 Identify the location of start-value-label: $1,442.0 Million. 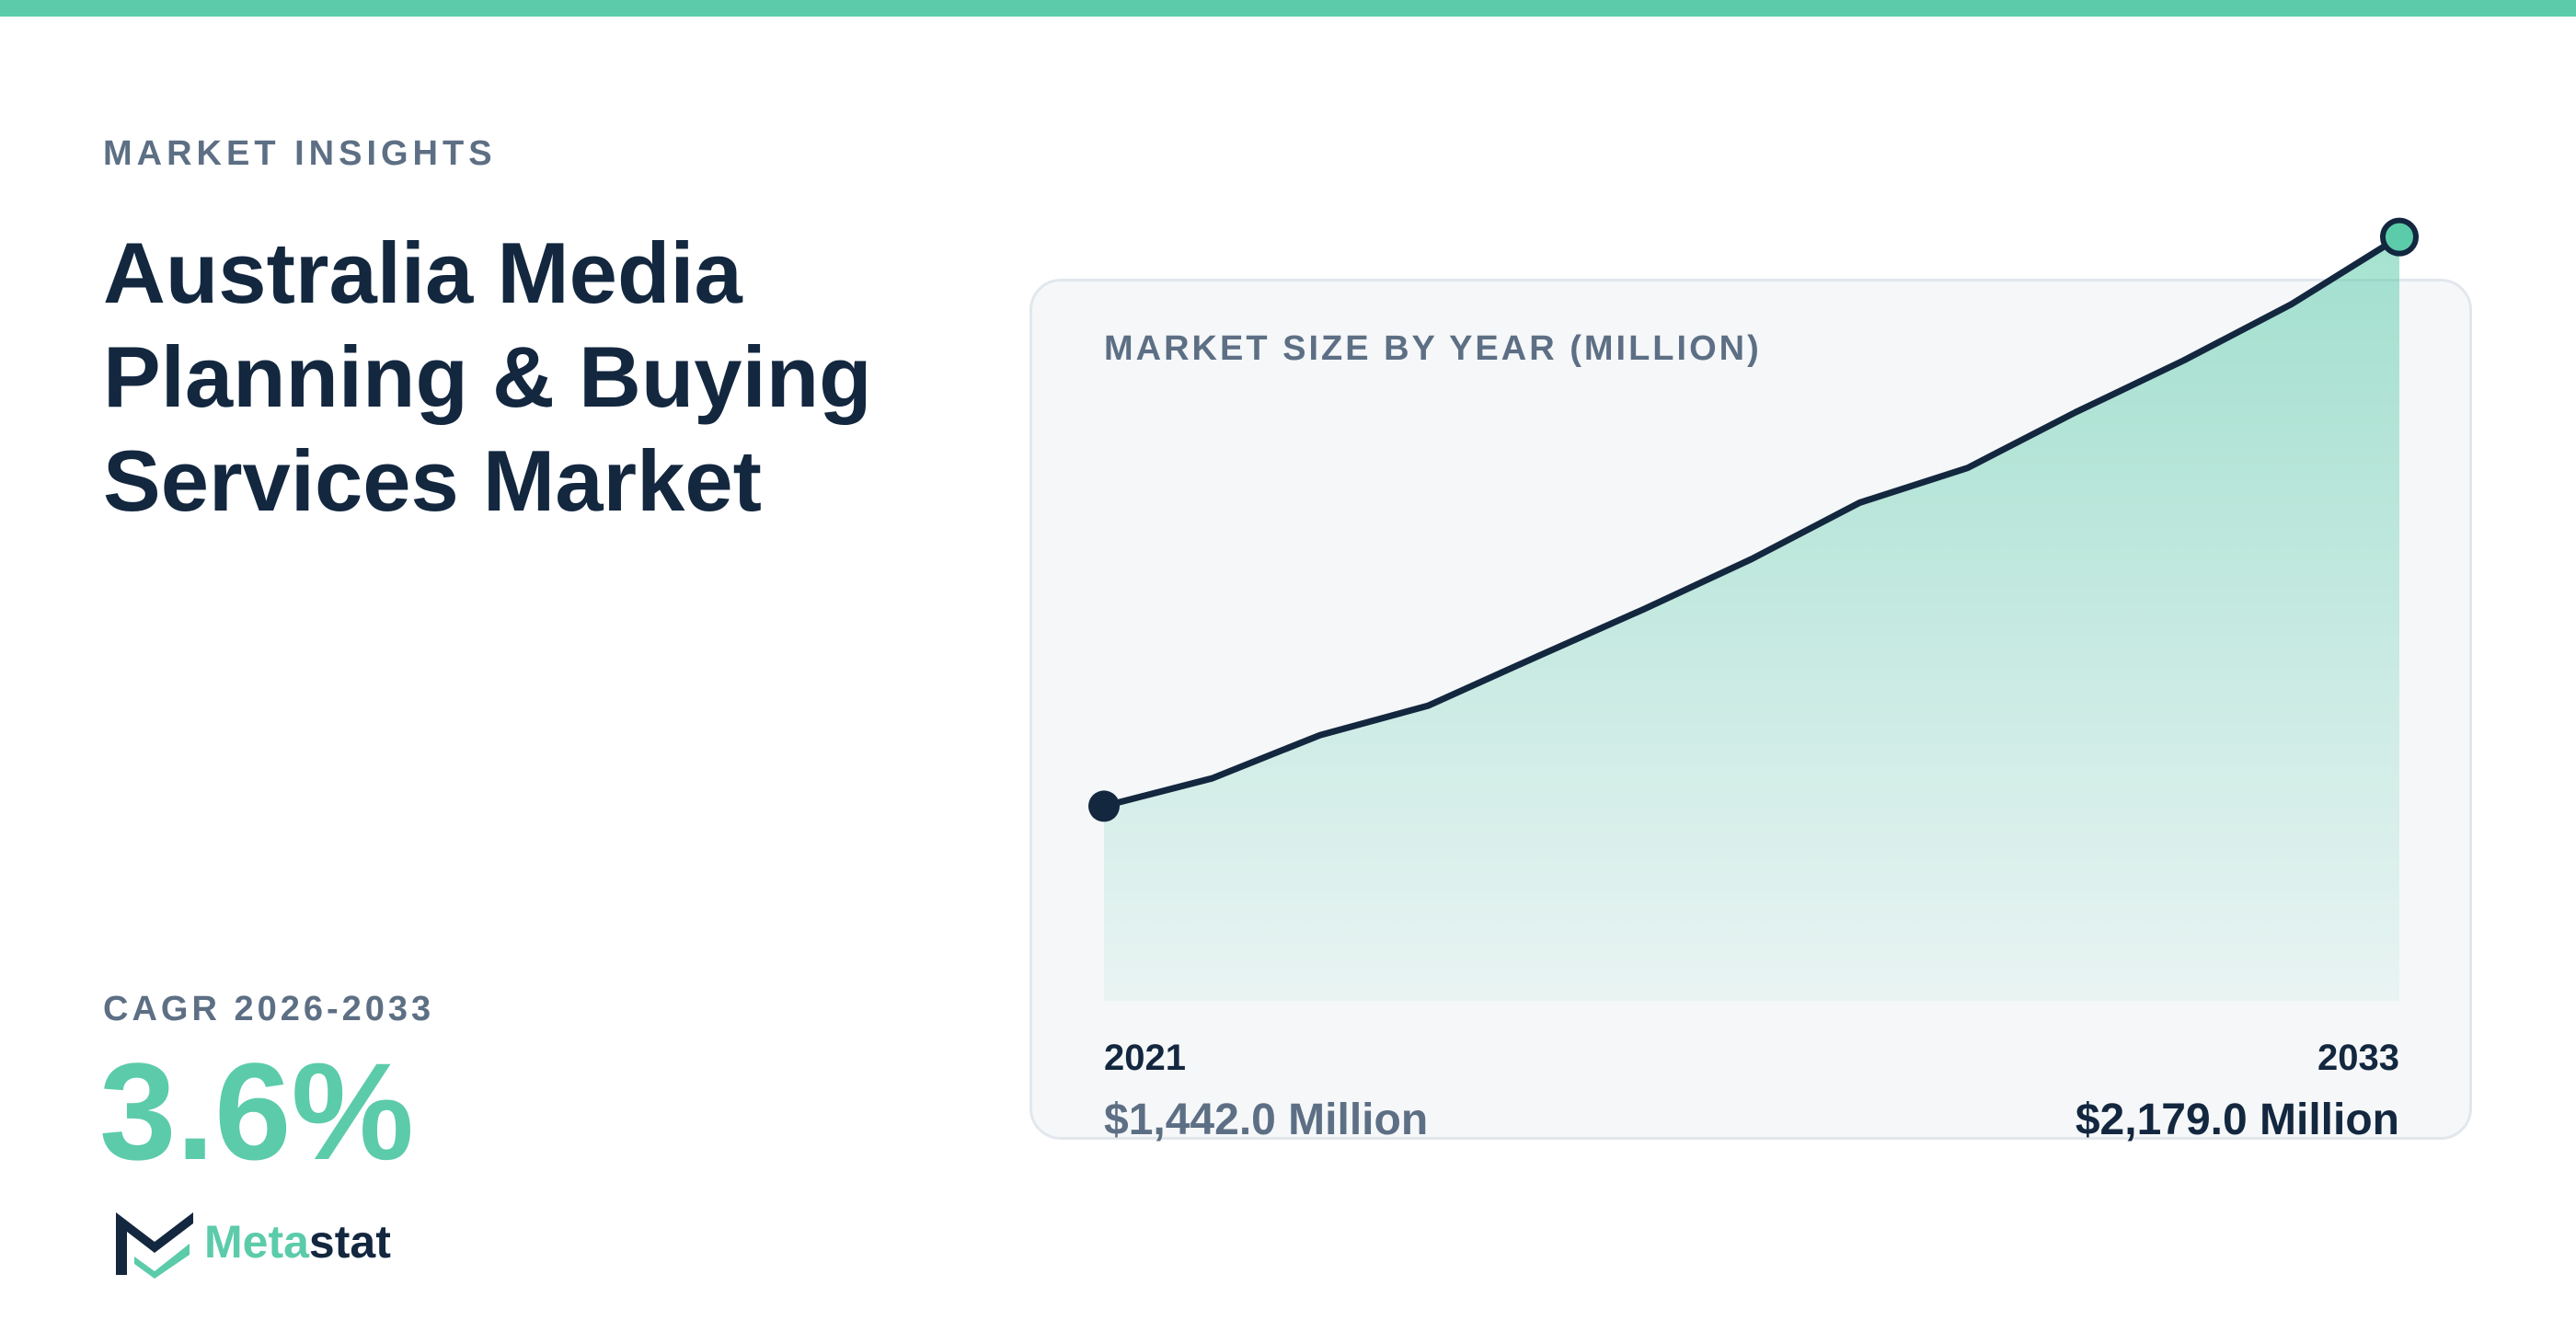
(1266, 1120).